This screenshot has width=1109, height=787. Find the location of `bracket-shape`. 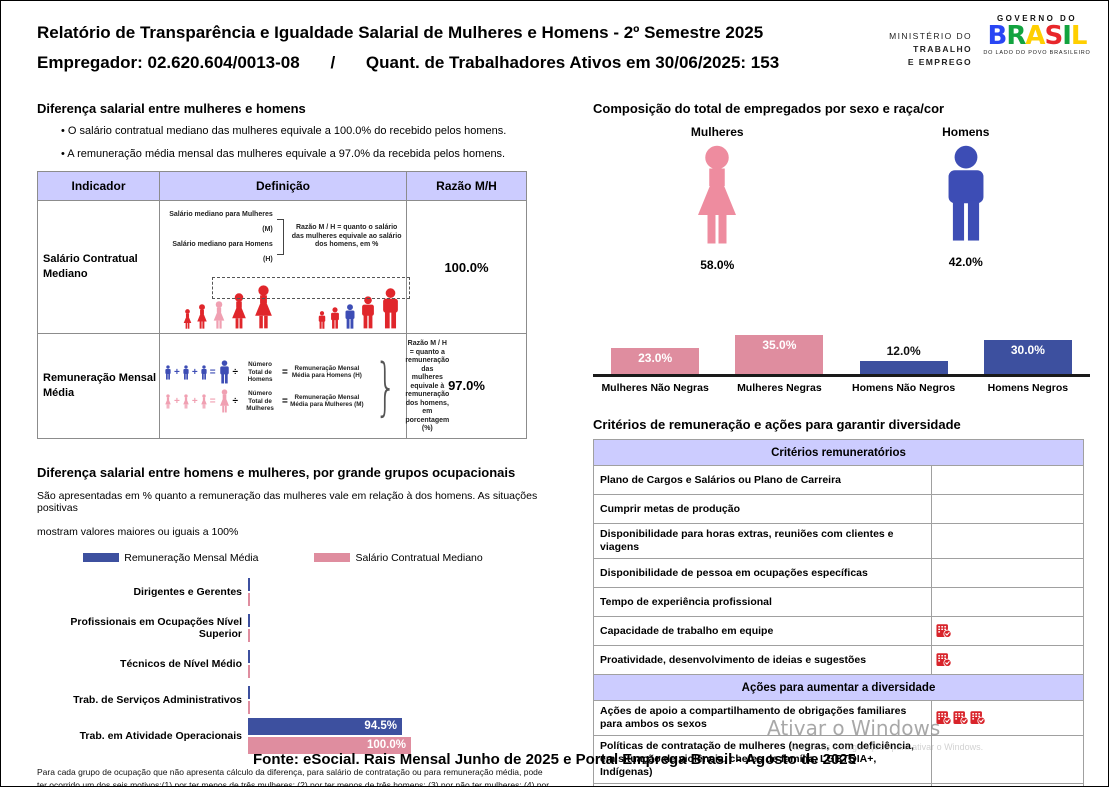

bracket-shape is located at coordinates (280, 237).